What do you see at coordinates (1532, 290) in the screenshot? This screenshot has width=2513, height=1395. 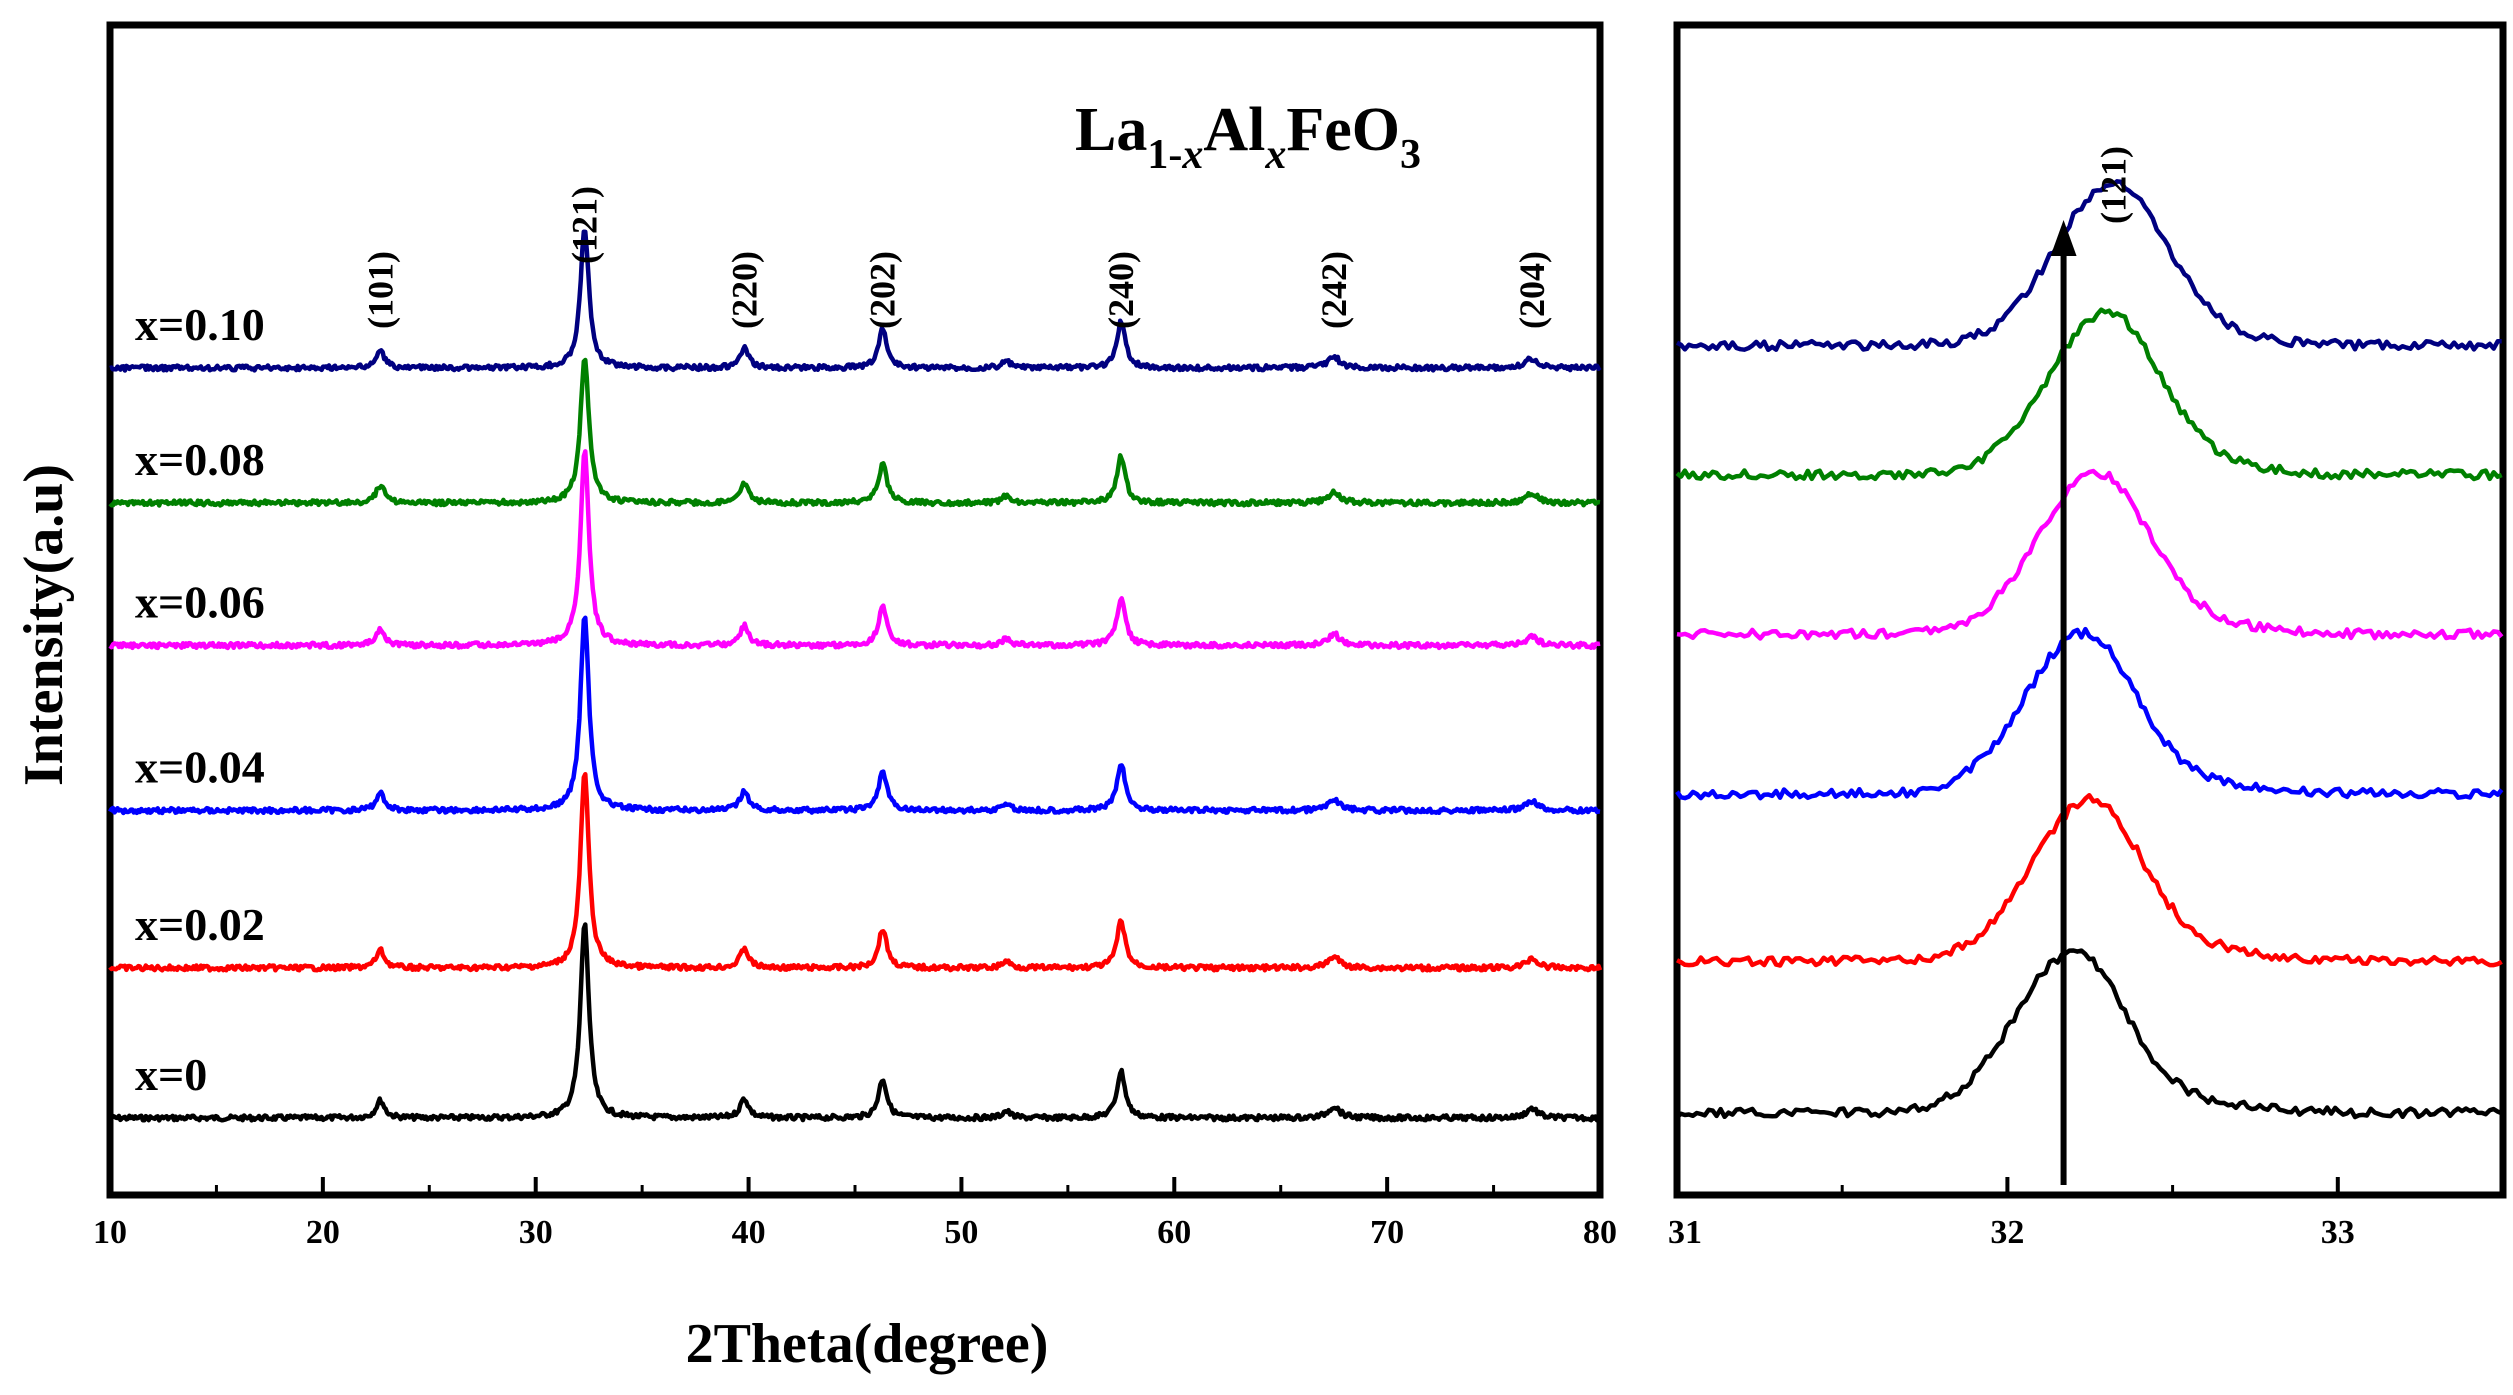 I see `peak-label-7: (204)` at bounding box center [1532, 290].